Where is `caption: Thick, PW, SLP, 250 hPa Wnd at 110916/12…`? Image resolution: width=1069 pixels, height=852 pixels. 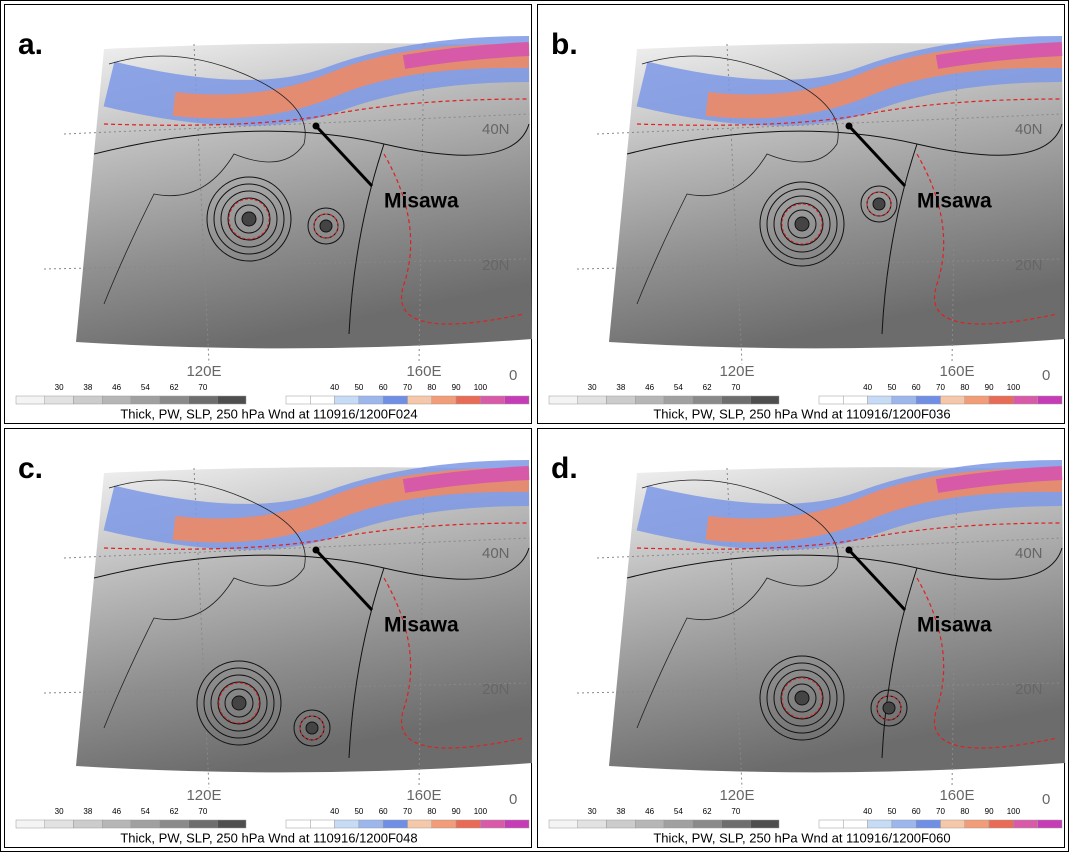 caption: Thick, PW, SLP, 250 hPa Wnd at 110916/12… is located at coordinates (801, 413).